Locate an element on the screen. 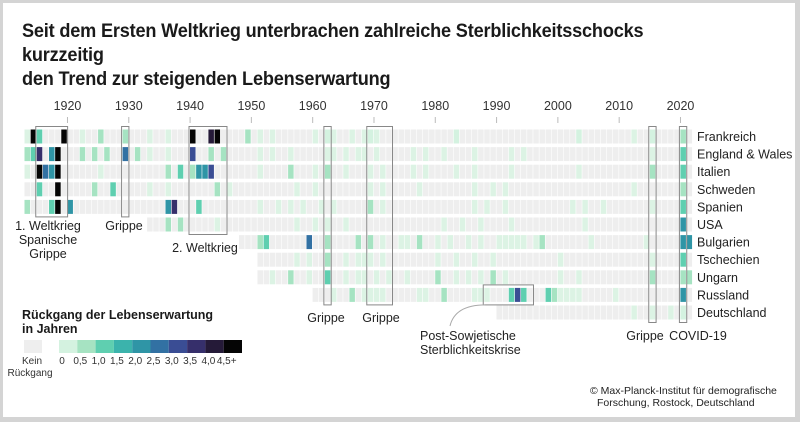 The width and height of the screenshot is (800, 422). annotation-box is located at coordinates (125, 172).